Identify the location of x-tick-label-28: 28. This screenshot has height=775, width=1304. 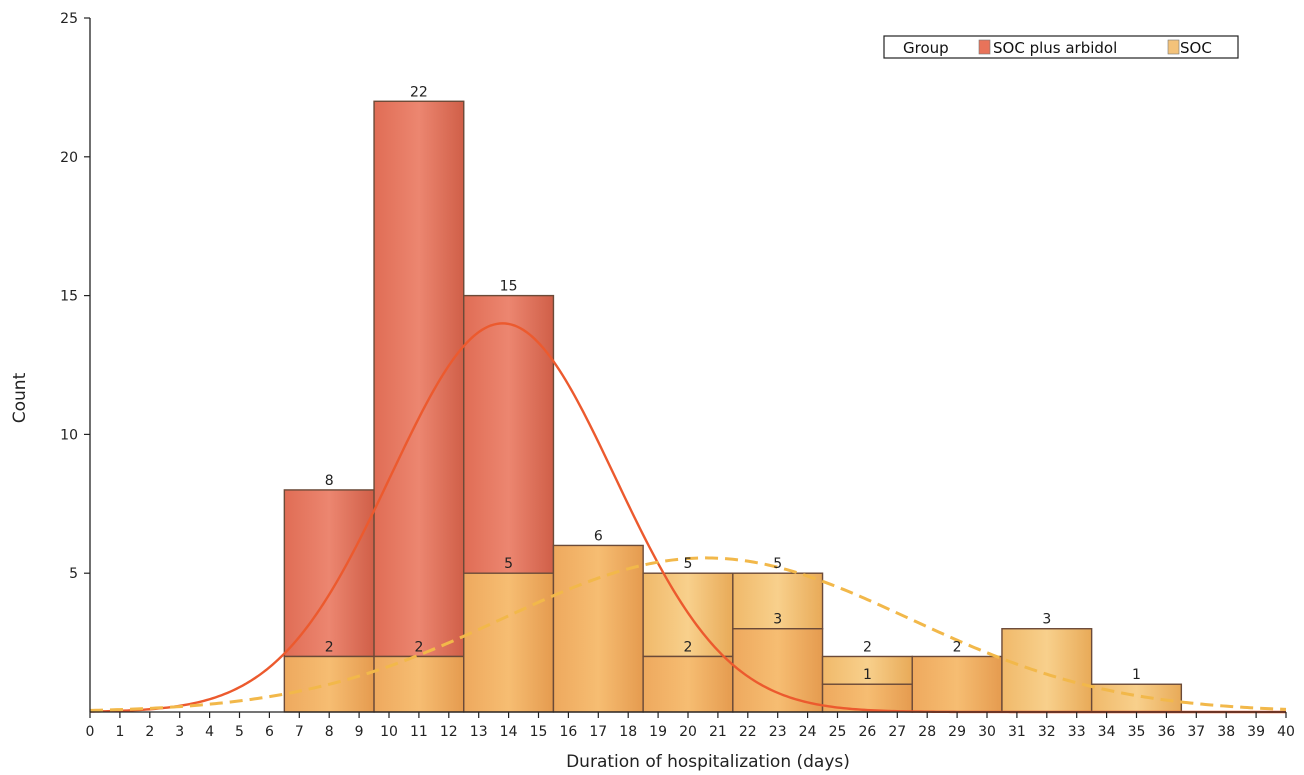
(927, 732).